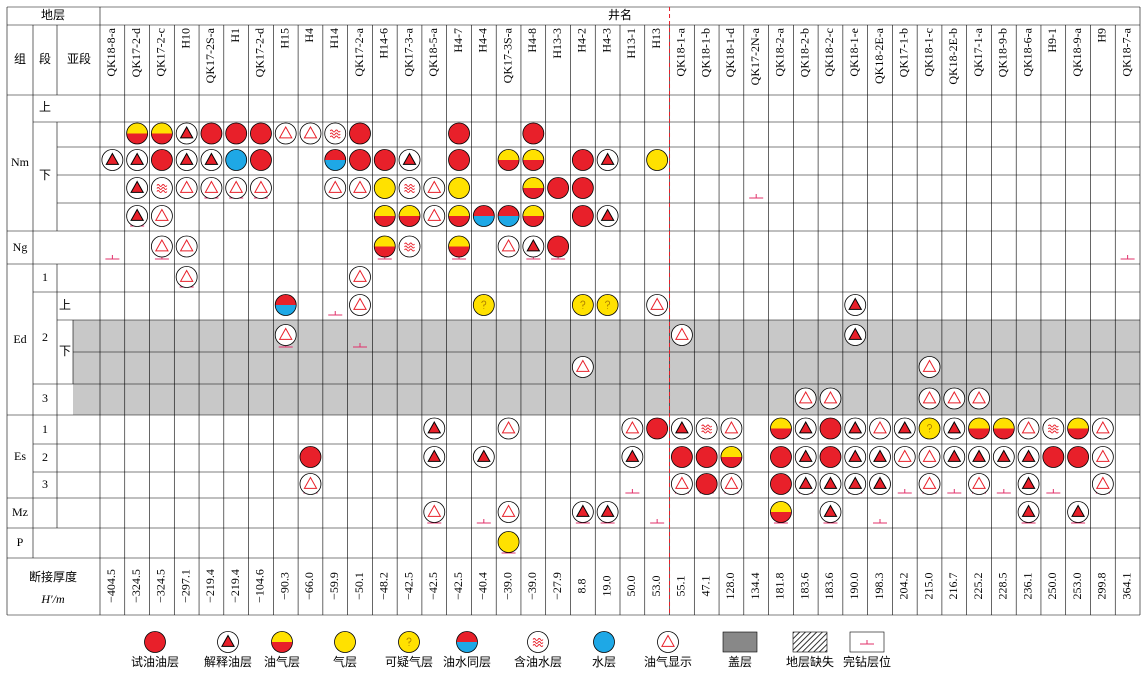  I want to click on well-name: H15, so click(284, 38).